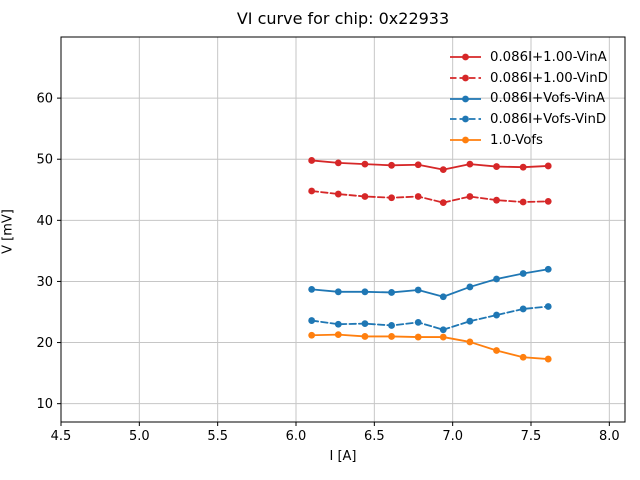  Describe the element at coordinates (531, 436) in the screenshot. I see `x-tick-label: 7.5` at that location.